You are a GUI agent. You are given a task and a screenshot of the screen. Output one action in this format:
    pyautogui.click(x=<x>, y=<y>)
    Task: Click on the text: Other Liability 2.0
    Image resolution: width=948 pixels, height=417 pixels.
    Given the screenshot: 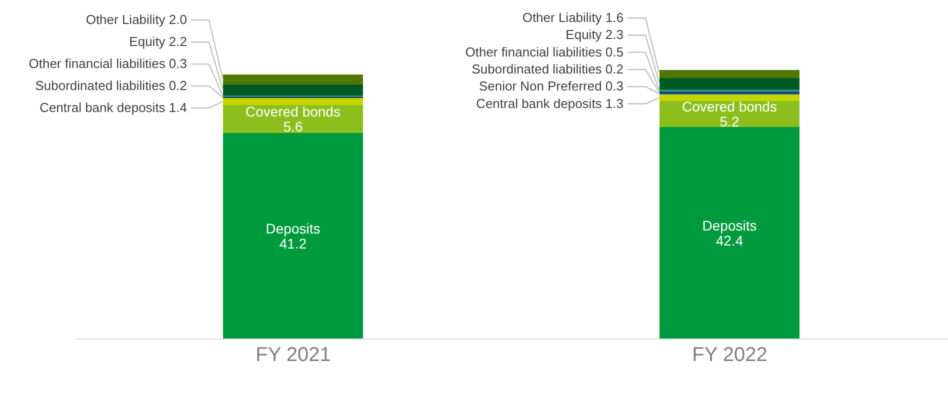 What is the action you would take?
    pyautogui.click(x=136, y=20)
    